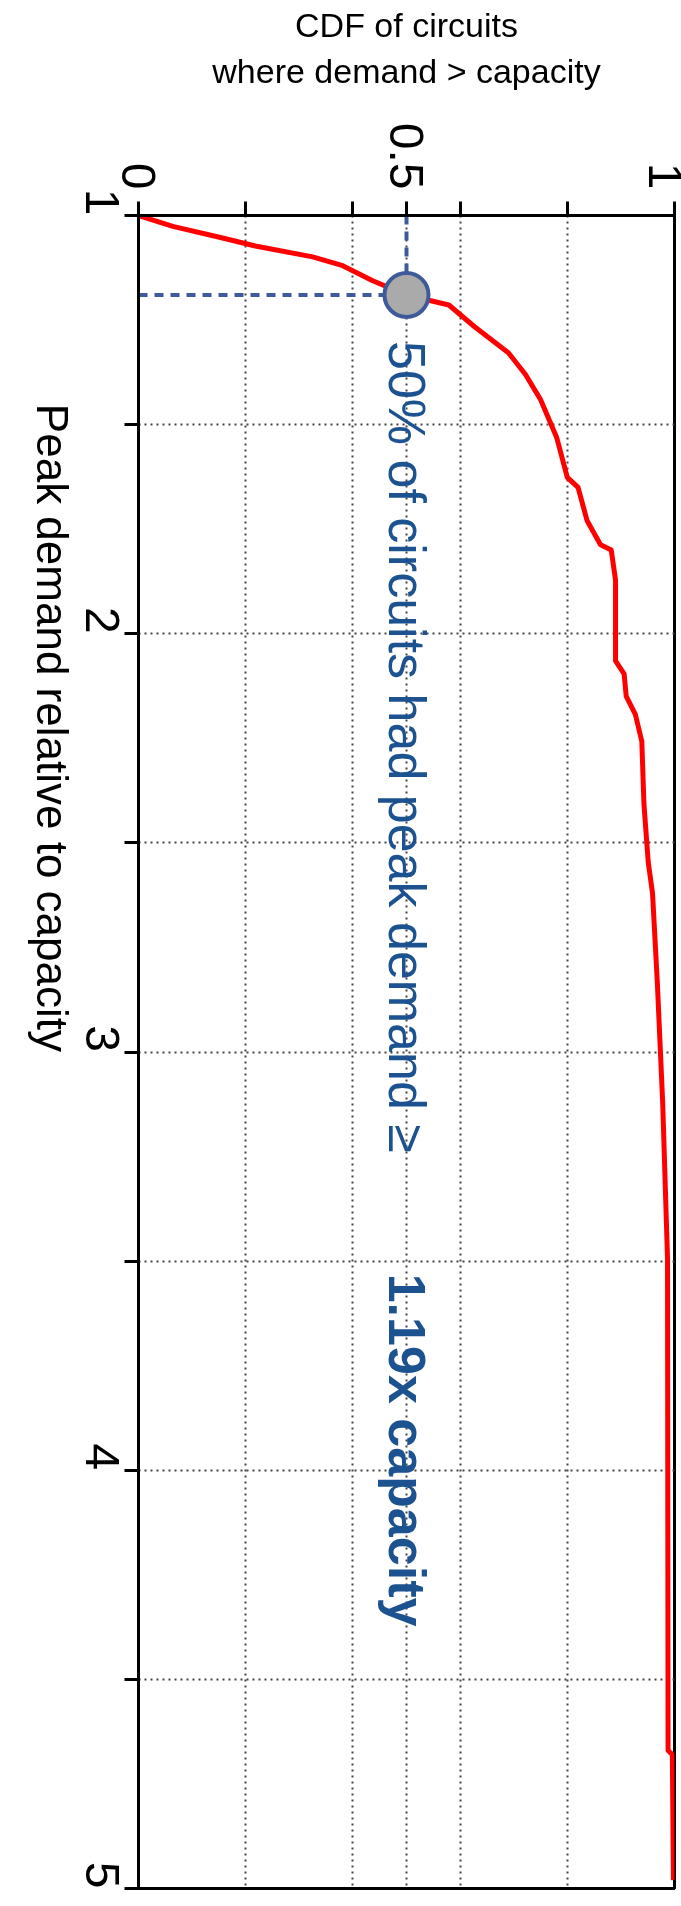 The image size is (681, 1906). Describe the element at coordinates (102, 1039) in the screenshot. I see `y-tick-label: 3` at that location.